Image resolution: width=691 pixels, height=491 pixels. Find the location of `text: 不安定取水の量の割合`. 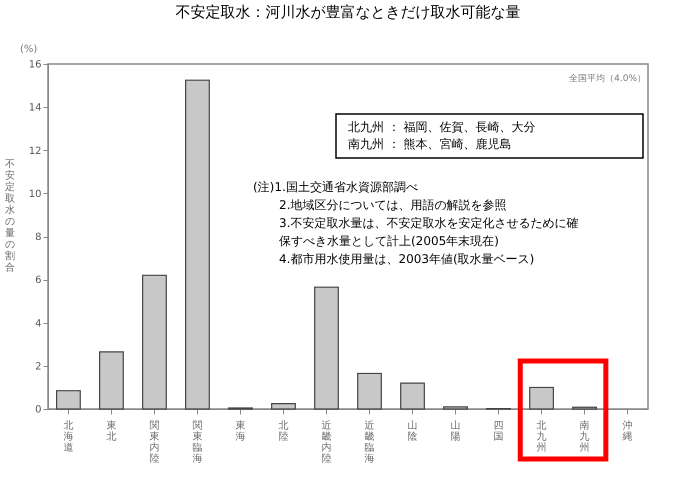

text: 不安定取水の量の割合 is located at coordinates (10, 216).